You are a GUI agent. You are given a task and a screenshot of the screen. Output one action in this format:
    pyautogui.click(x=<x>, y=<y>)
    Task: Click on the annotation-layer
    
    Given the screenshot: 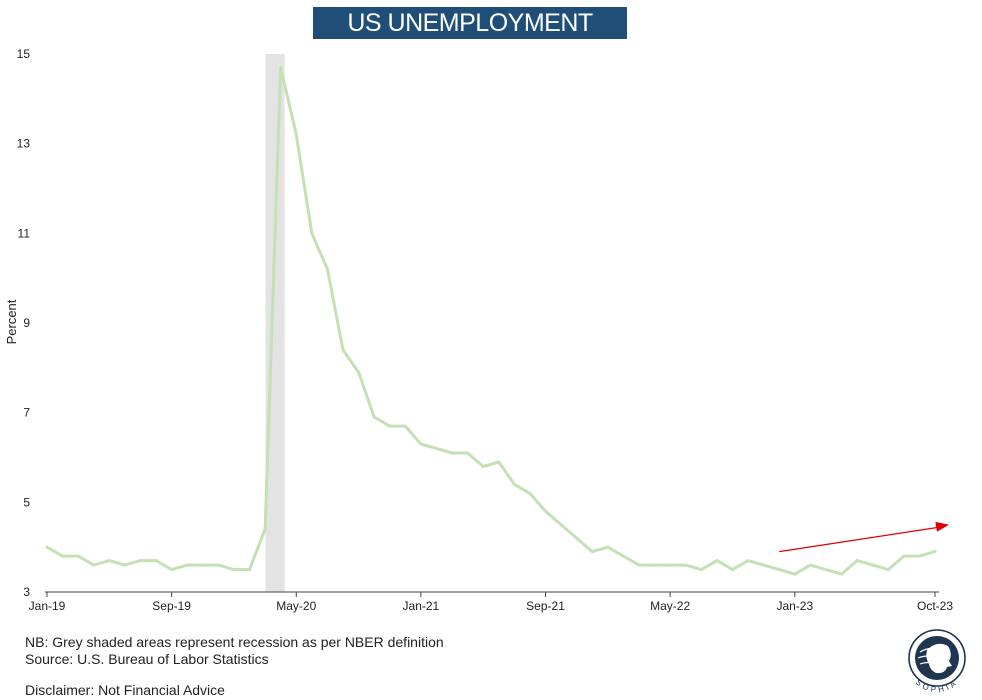 What is the action you would take?
    pyautogui.click(x=864, y=537)
    